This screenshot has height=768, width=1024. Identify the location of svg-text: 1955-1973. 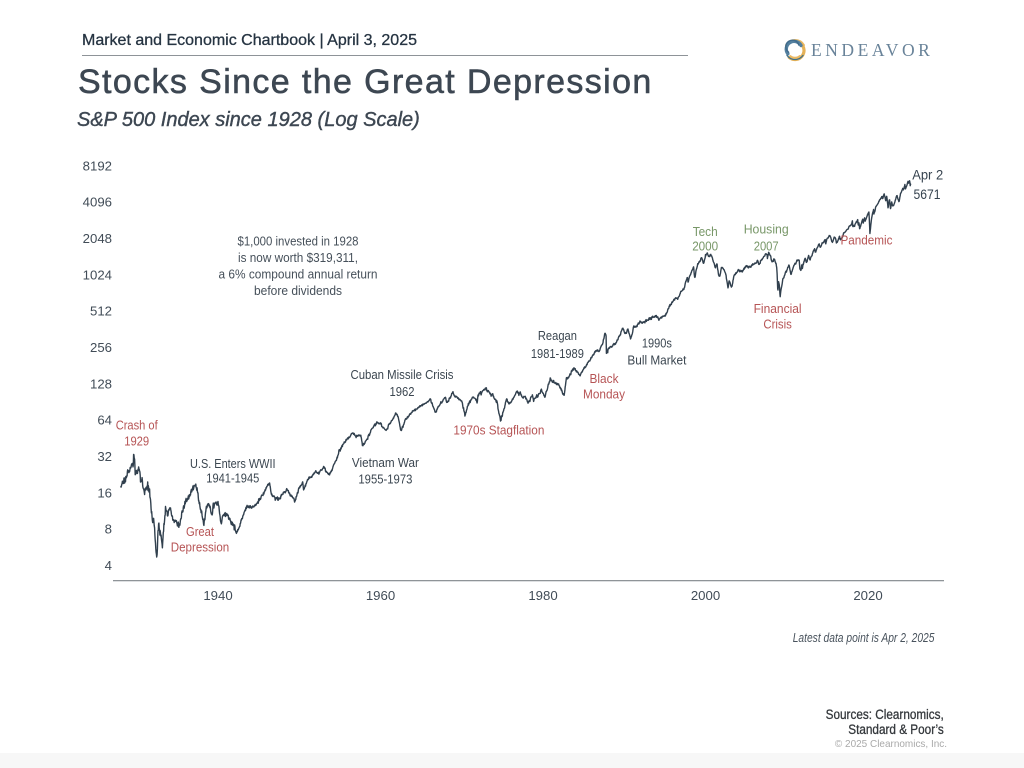
(385, 478).